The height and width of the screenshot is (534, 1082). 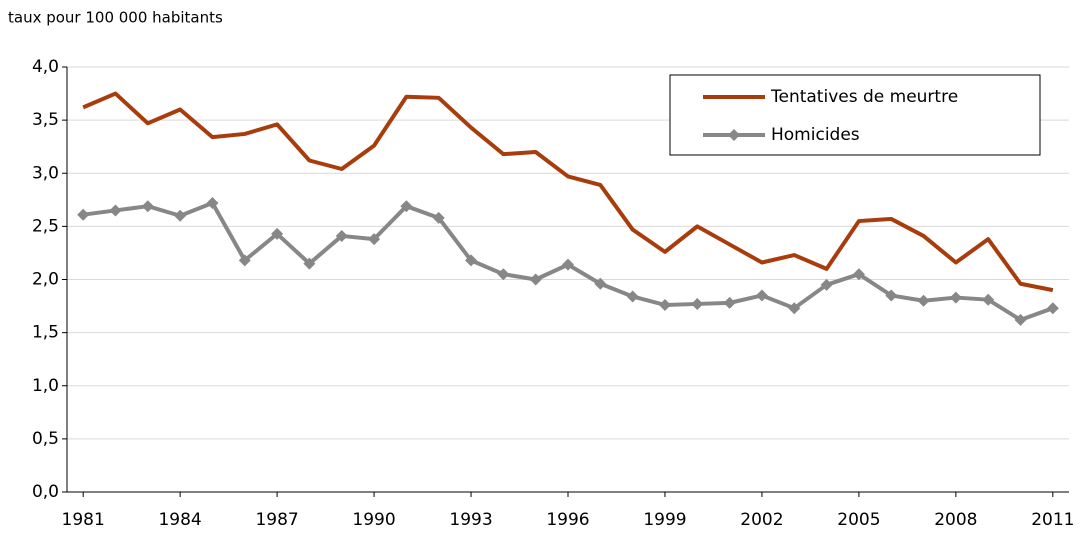 I want to click on y-tick-label: 4,0, so click(x=45, y=67).